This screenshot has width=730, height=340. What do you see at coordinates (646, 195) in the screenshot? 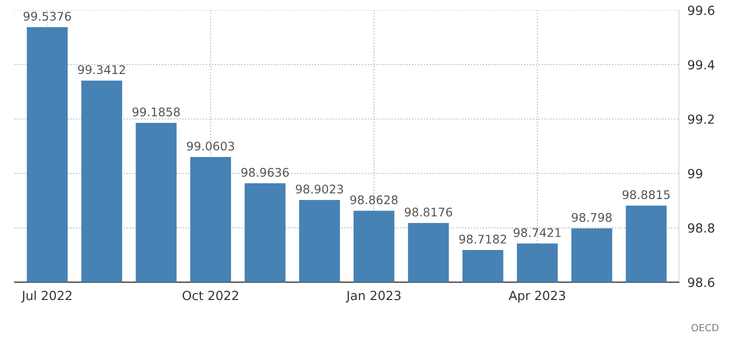
I see `data-label: 98.8815` at bounding box center [646, 195].